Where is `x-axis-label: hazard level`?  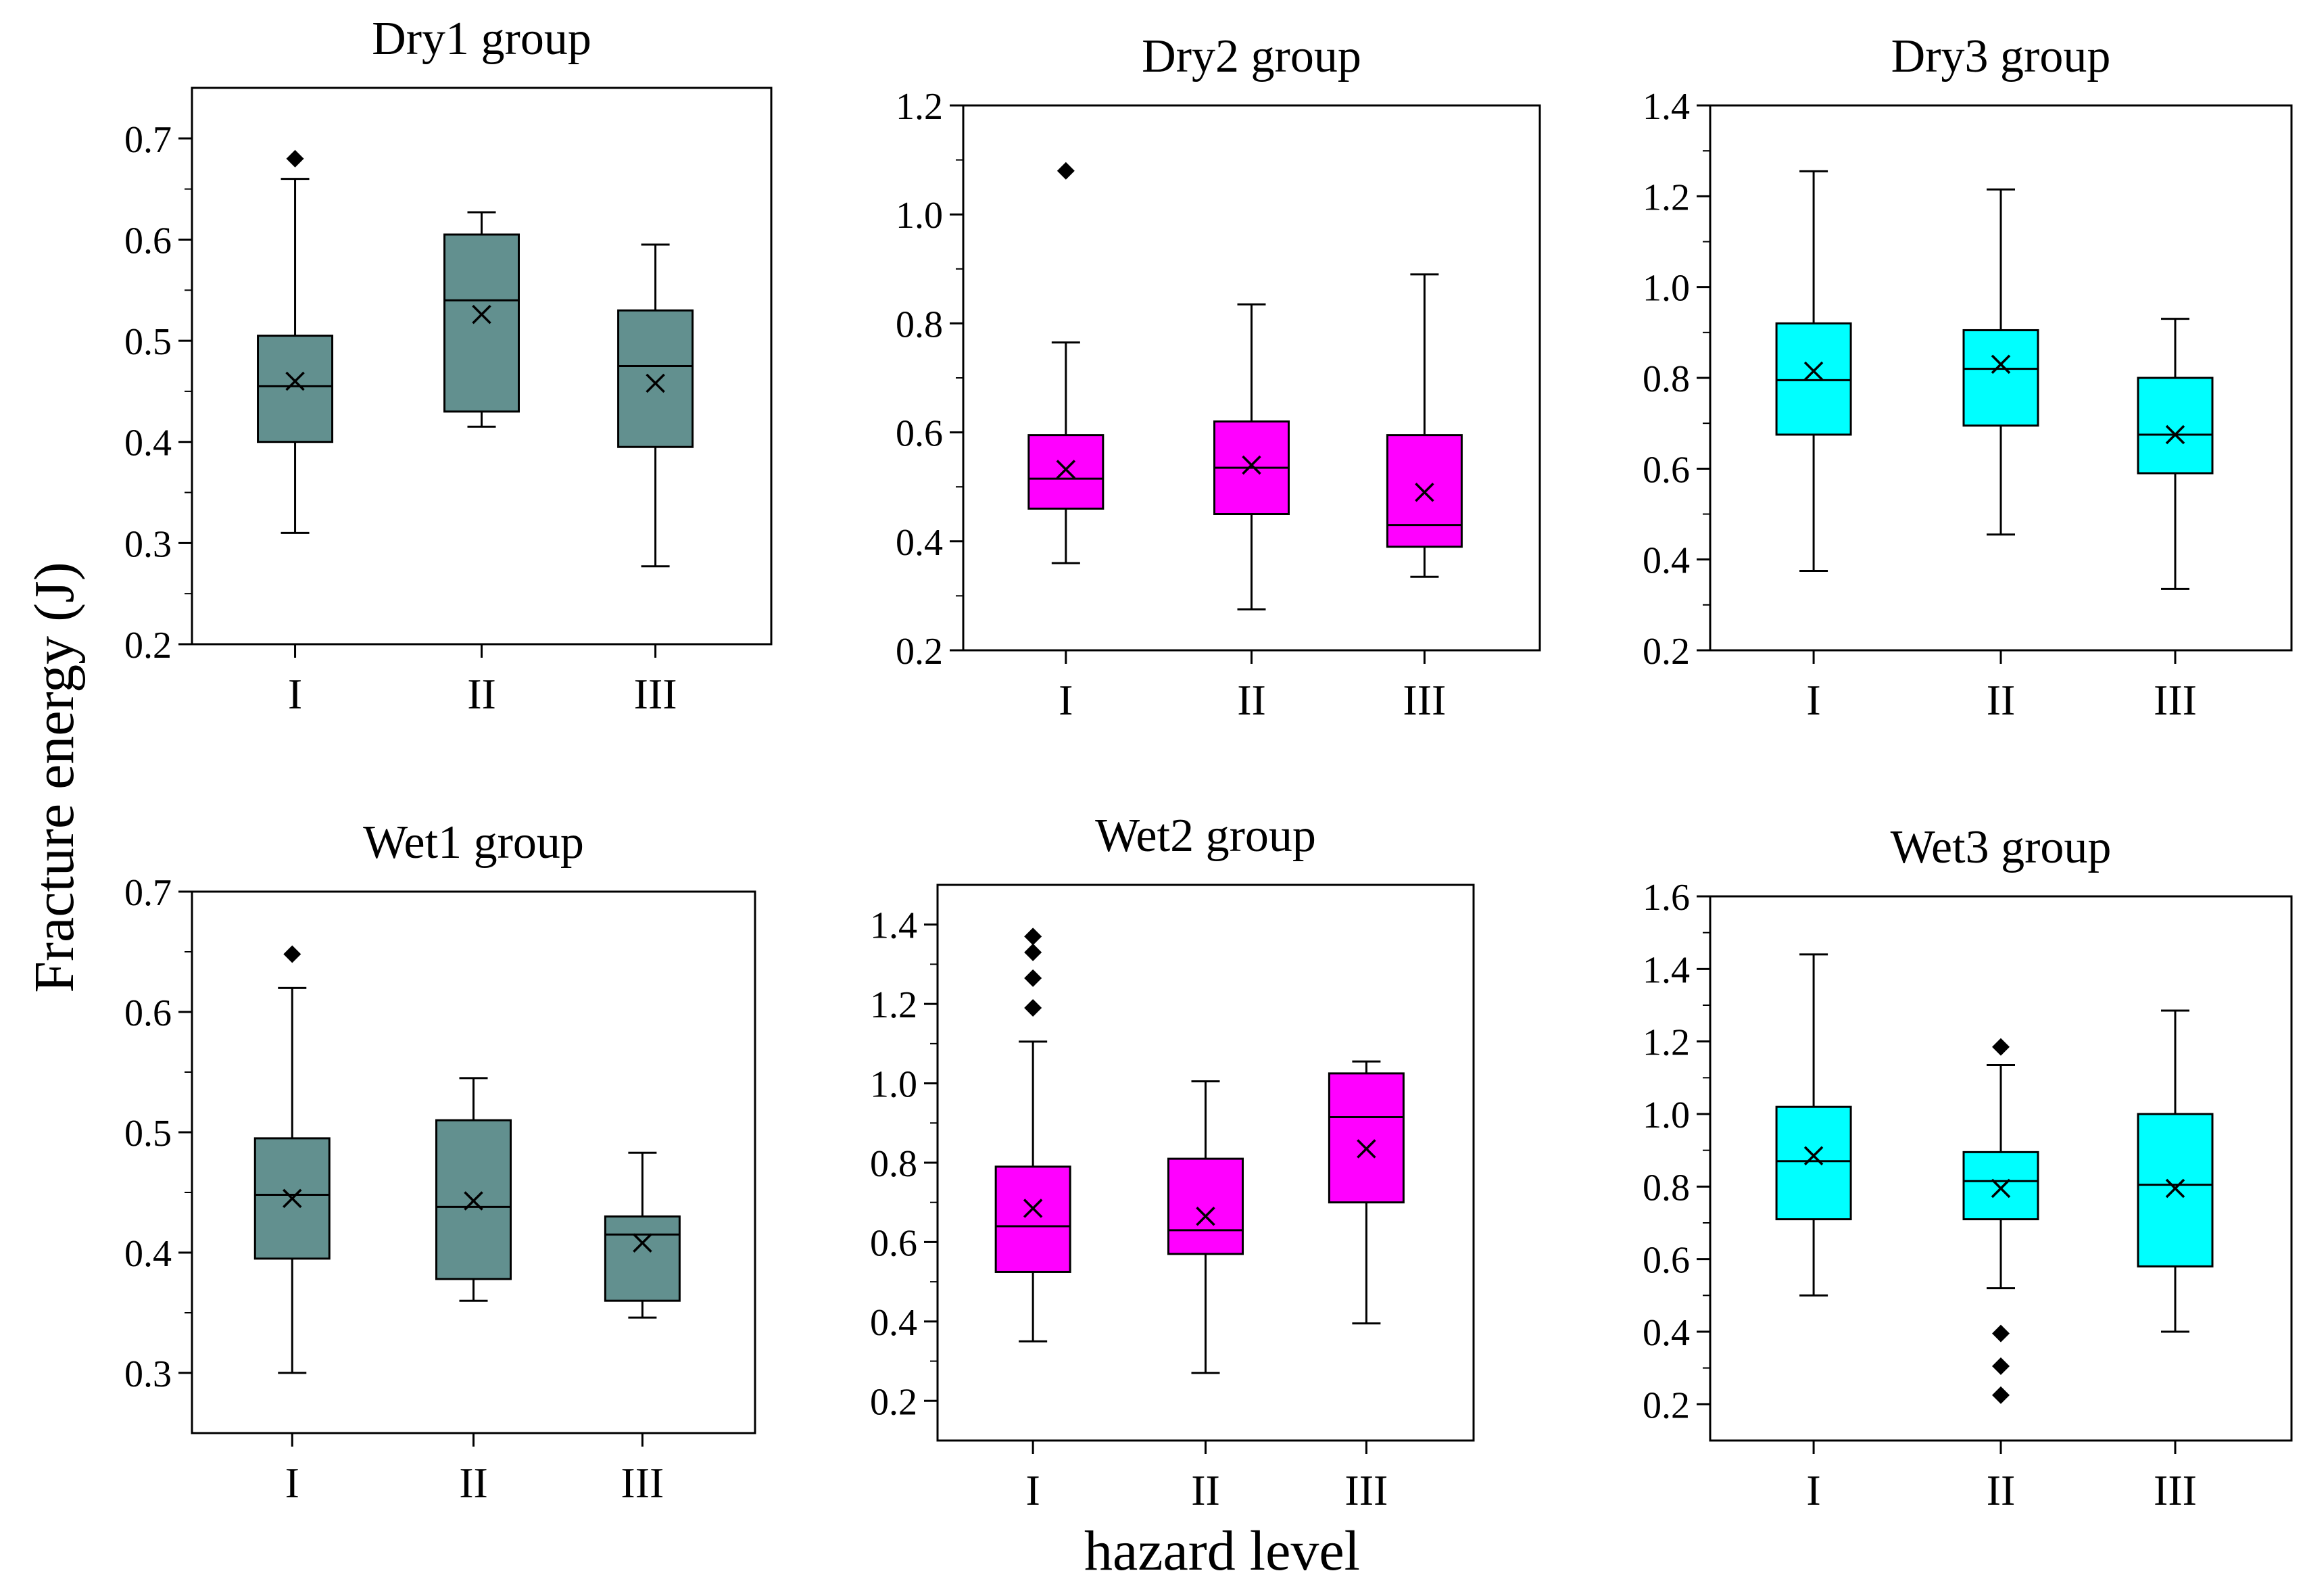 x-axis-label: hazard level is located at coordinates (1222, 1551).